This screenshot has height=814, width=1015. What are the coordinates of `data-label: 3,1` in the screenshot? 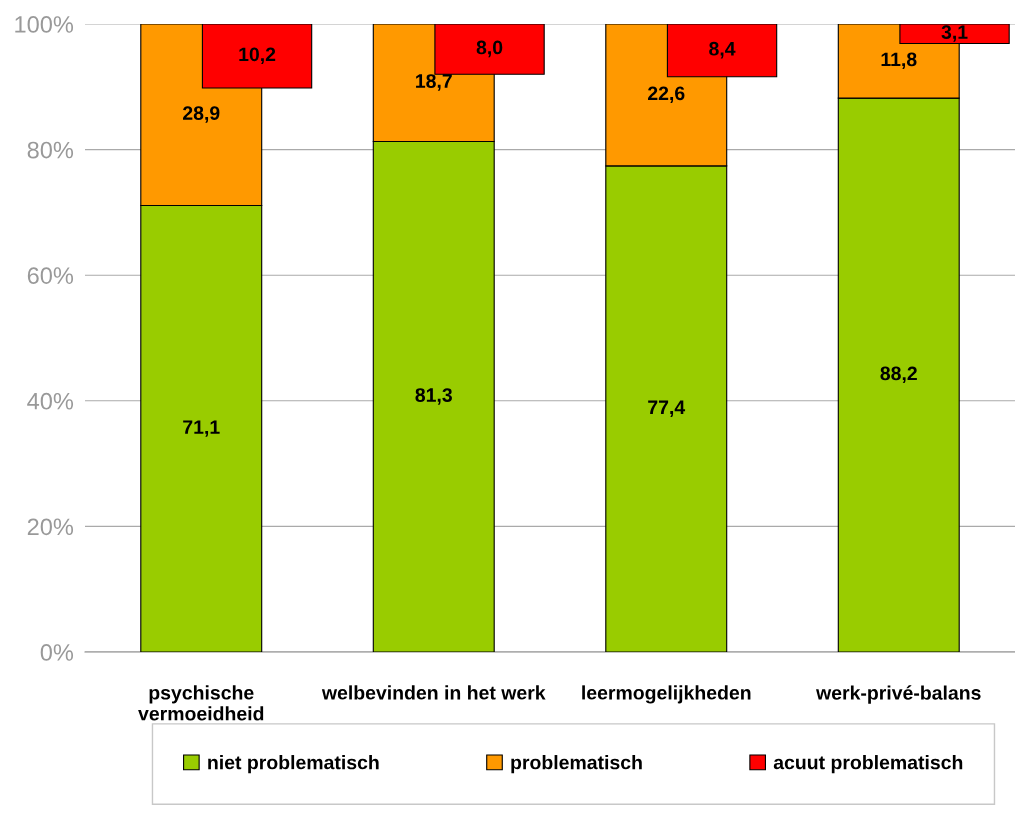 It's located at (954, 33).